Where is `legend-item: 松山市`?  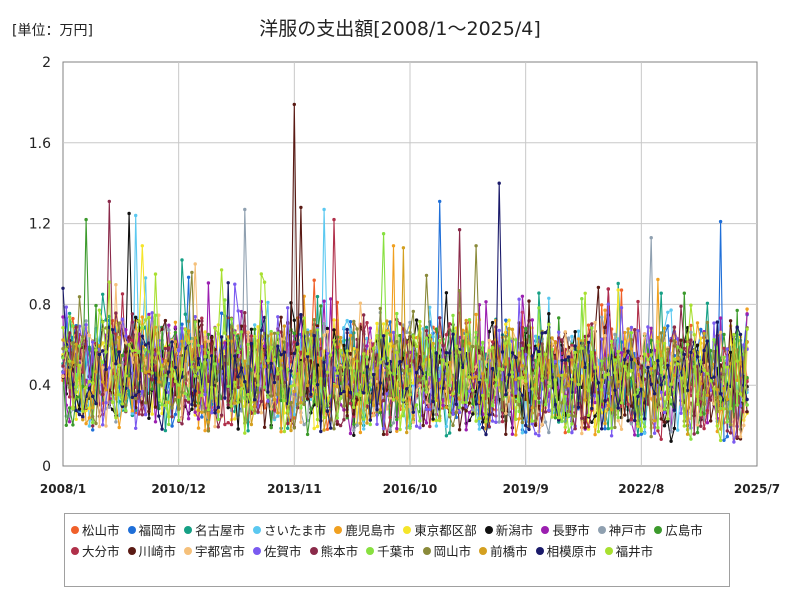
legend-item: 松山市 is located at coordinates (95, 529).